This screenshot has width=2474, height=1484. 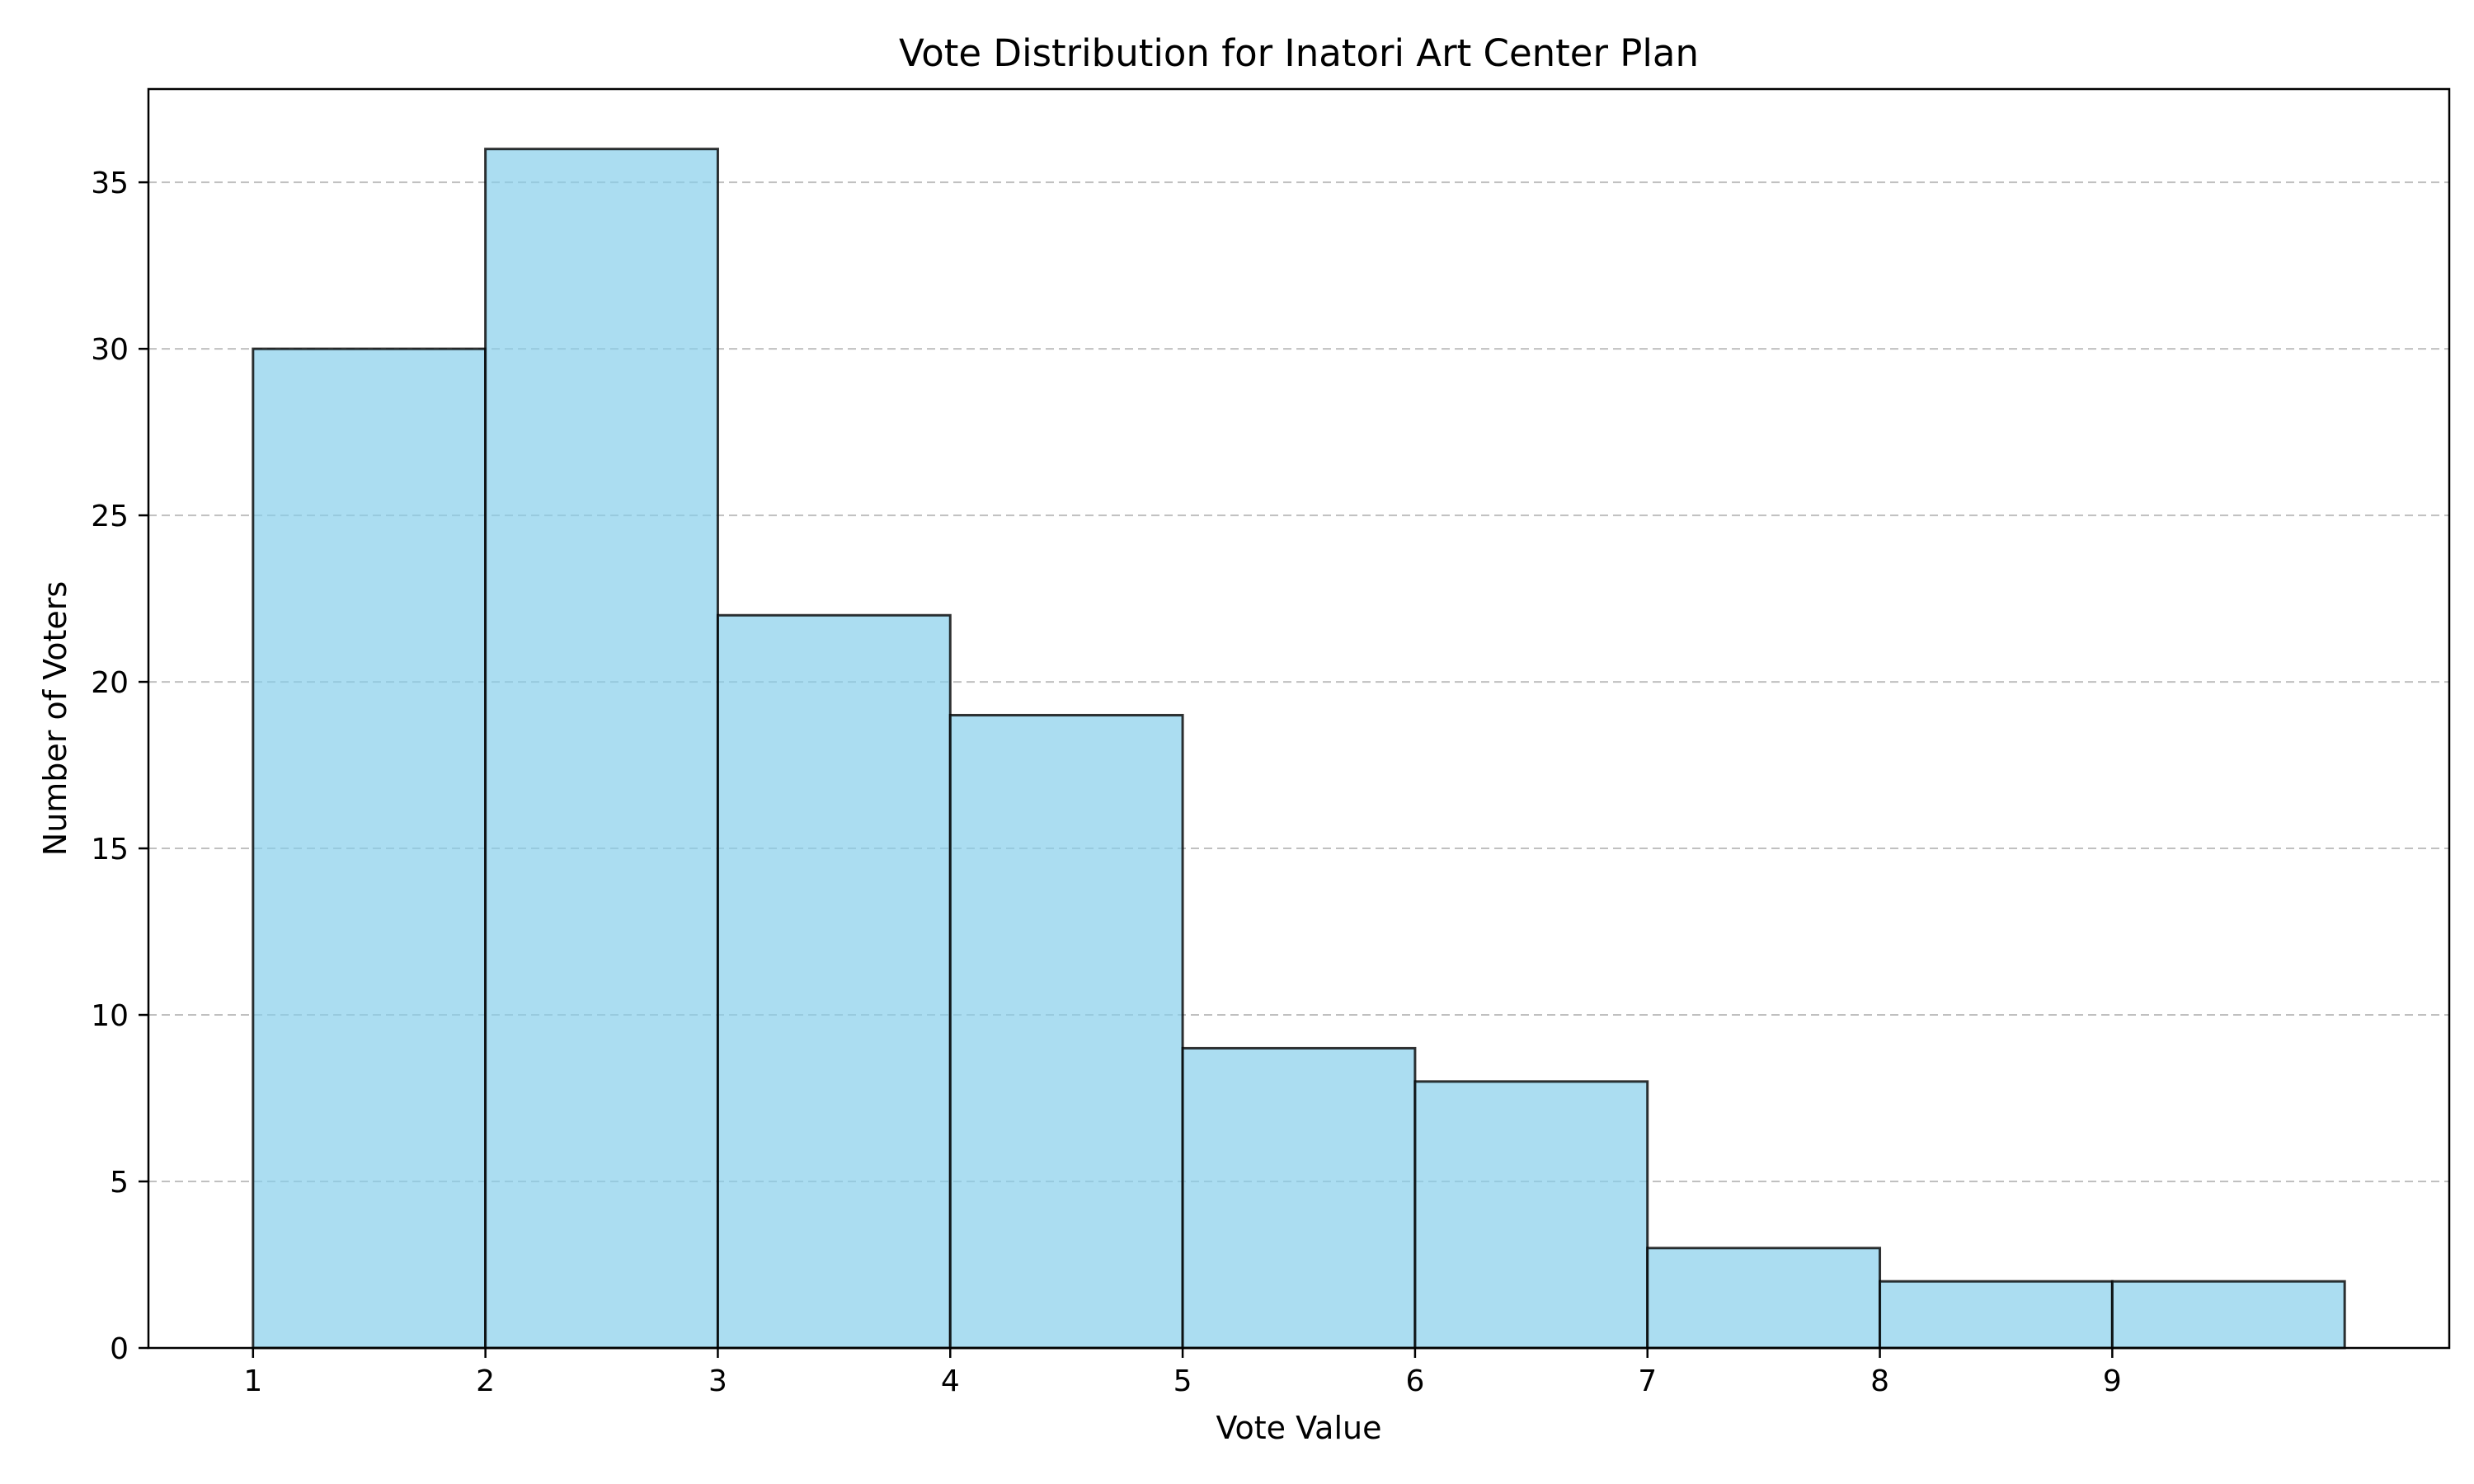 I want to click on y-axis-label: Number of Voters, so click(x=55, y=718).